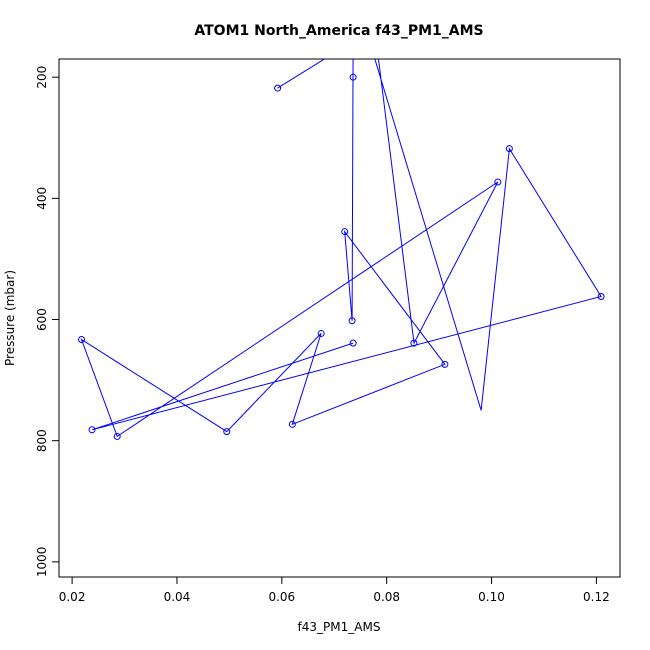  I want to click on x-tick-label: 0.02, so click(72, 597).